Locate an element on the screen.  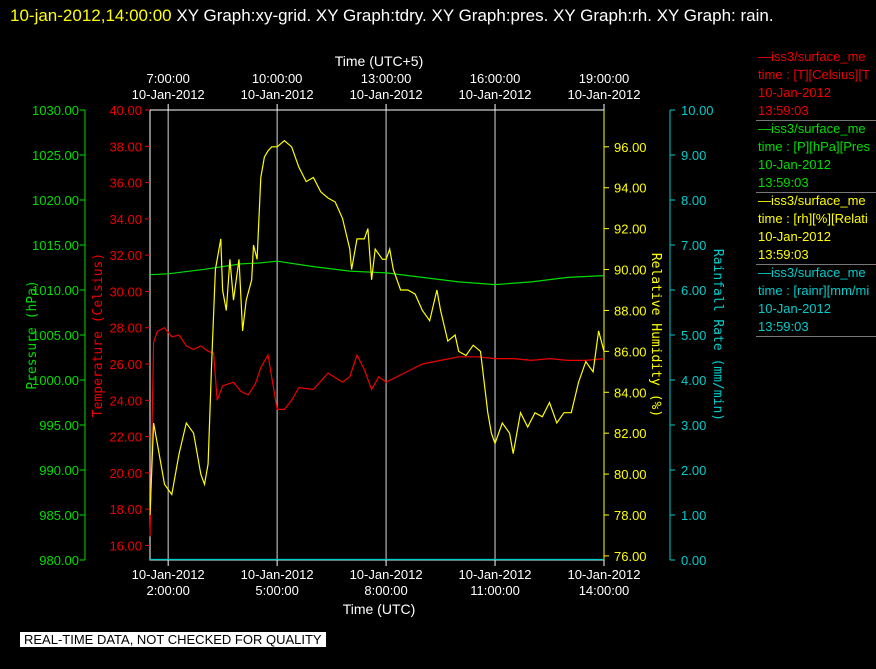
pressure-tick-label: 985.00 is located at coordinates (59, 515).